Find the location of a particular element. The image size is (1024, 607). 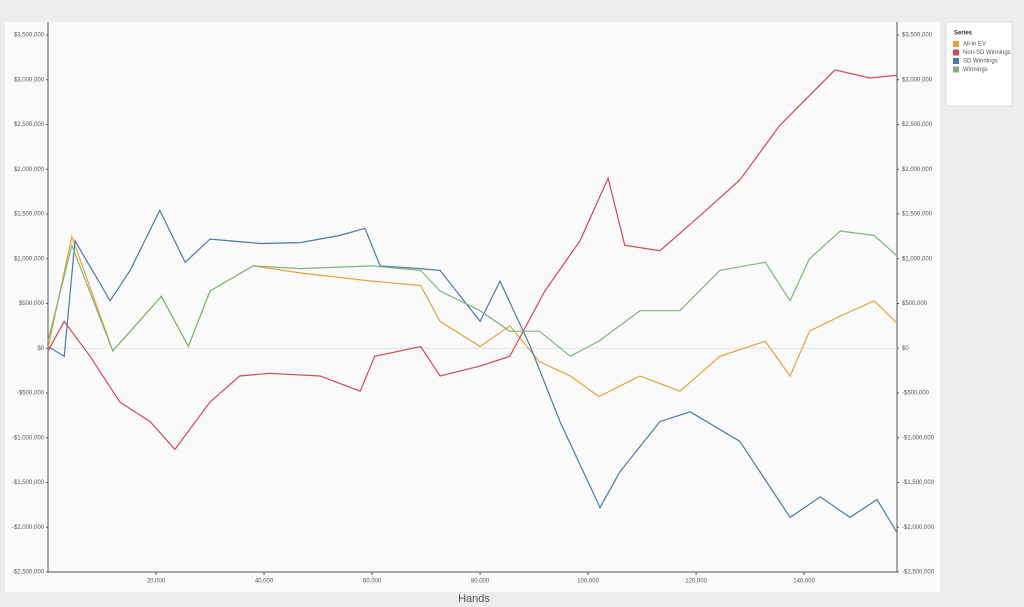

y-tick-label: -$2,500,000 is located at coordinates (28, 573).